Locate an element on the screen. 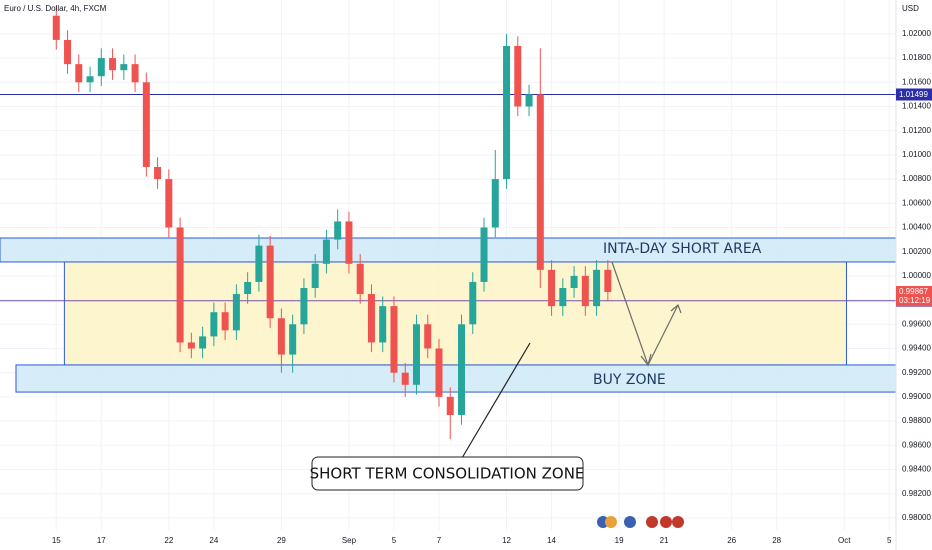  x-tick-label: 12 is located at coordinates (506, 540).